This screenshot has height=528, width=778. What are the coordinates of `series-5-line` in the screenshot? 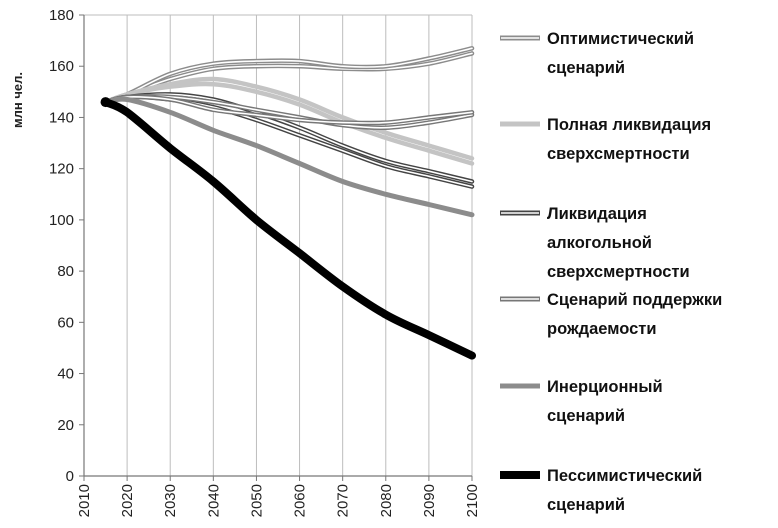 It's located at (289, 157).